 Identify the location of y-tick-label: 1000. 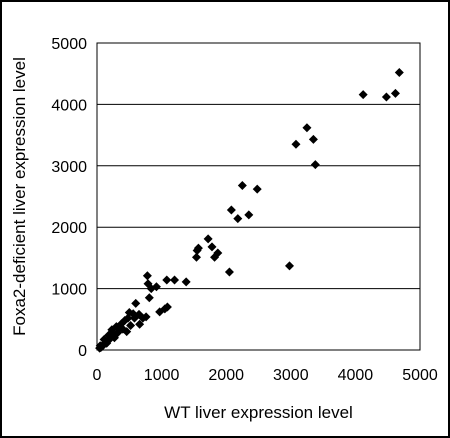
(69, 290).